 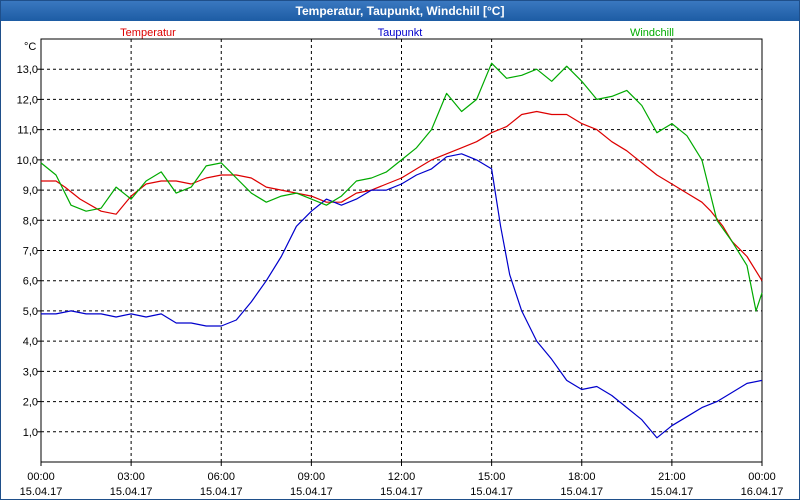 What do you see at coordinates (400, 11) in the screenshot?
I see `window-title: Temperatur, Taupunkt, Windchill [°C]` at bounding box center [400, 11].